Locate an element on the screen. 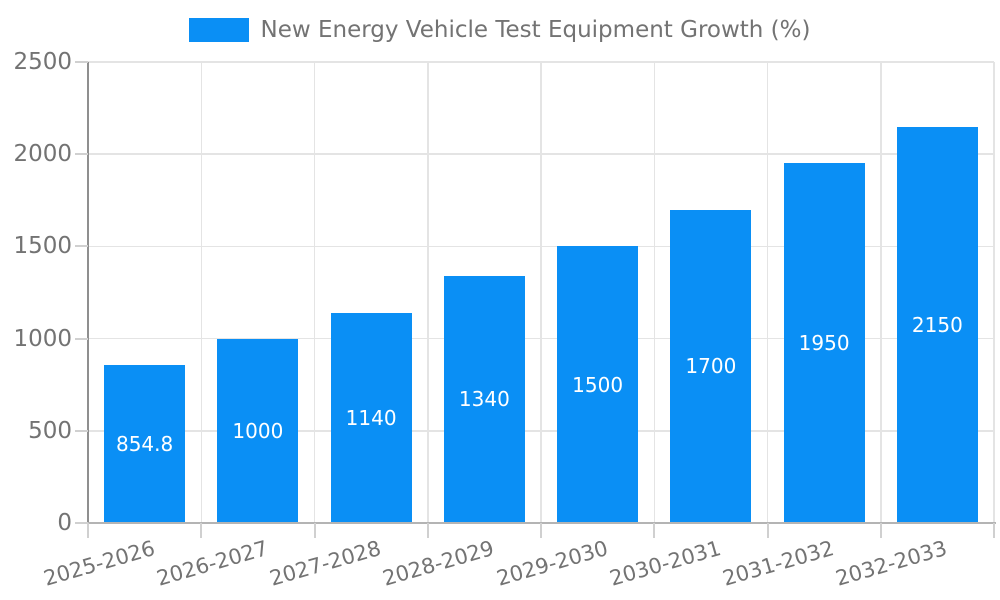 The height and width of the screenshot is (600, 1000). y-axis-tick-label: 2000 is located at coordinates (42, 154).